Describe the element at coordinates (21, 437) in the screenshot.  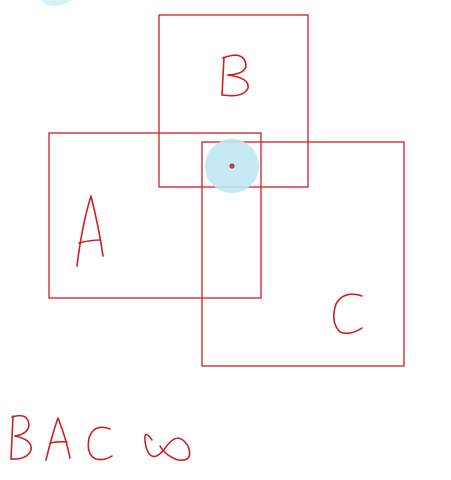
I see `annotation-b` at that location.